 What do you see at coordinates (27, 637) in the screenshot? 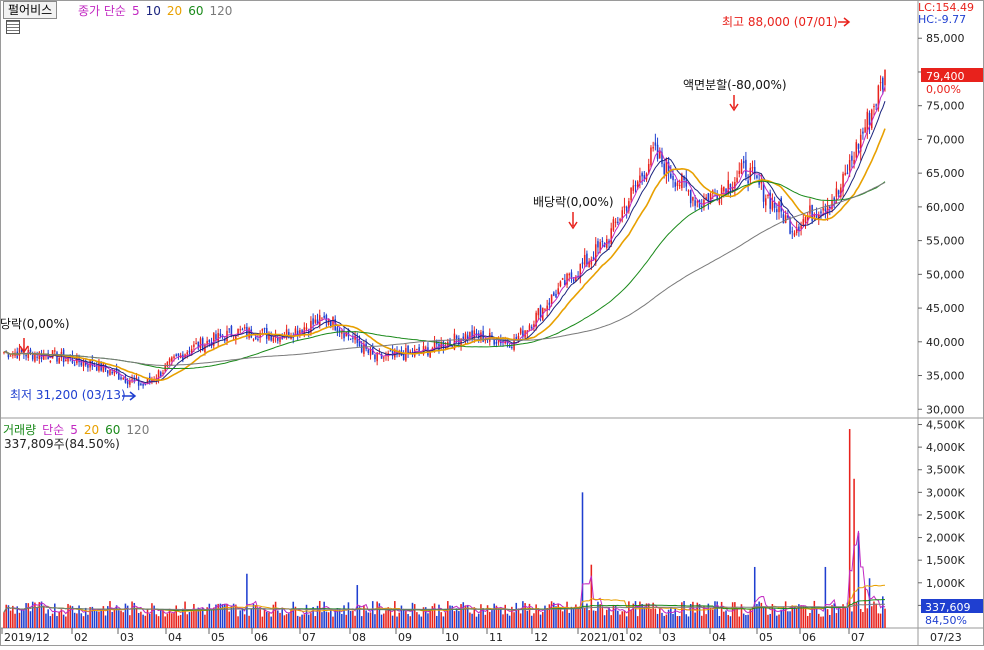
I see `x-tick-label: 2019/12` at bounding box center [27, 637].